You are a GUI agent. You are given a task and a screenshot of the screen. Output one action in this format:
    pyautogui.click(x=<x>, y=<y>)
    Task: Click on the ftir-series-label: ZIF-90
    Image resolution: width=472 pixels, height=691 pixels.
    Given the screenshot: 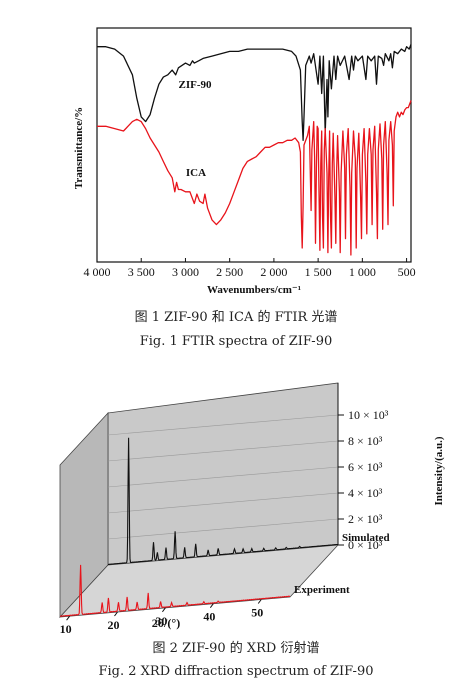 What is the action you would take?
    pyautogui.click(x=196, y=85)
    